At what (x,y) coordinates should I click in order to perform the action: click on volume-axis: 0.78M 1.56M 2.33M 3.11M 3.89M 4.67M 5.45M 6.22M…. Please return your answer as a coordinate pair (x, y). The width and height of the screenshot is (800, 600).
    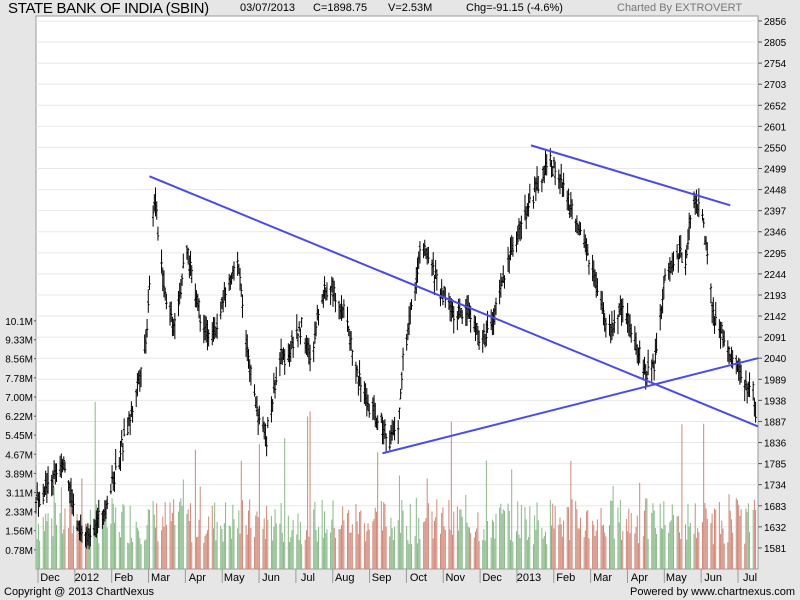
    Looking at the image, I should click on (20, 437).